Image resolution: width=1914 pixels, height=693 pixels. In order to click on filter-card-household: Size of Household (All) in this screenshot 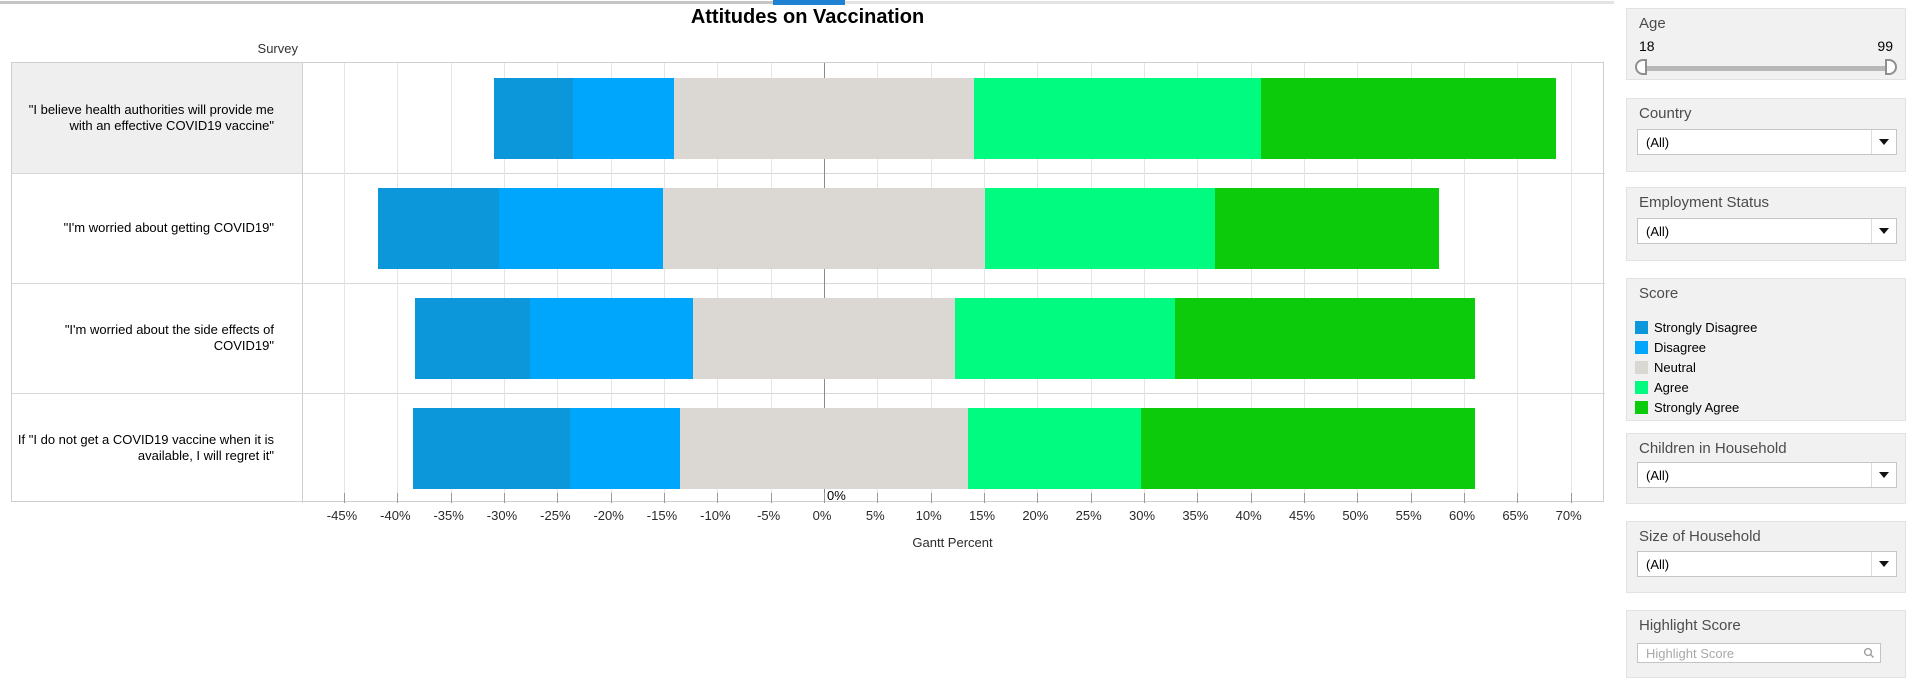, I will do `click(1766, 557)`.